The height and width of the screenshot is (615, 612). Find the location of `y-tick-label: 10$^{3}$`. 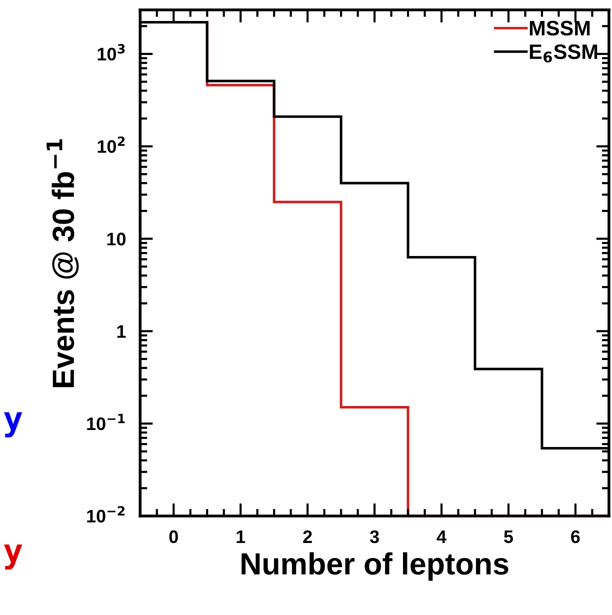

y-tick-label: 10$^{3}$ is located at coordinates (111, 52).